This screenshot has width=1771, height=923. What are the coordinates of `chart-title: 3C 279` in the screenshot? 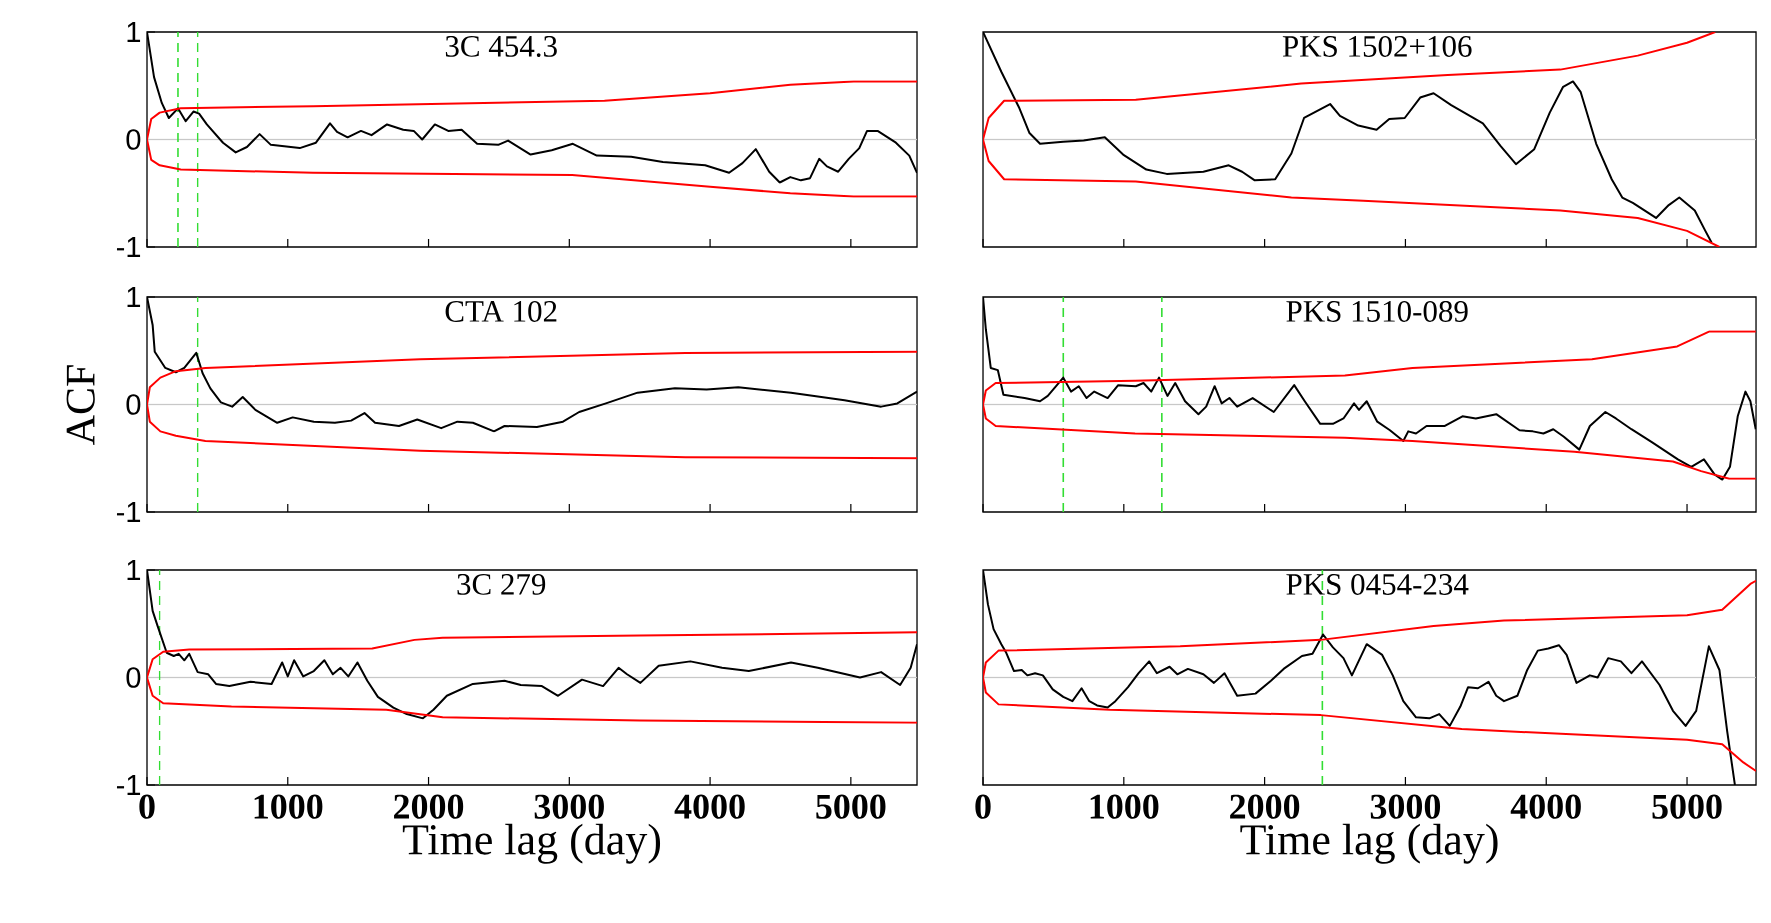 It's located at (501, 584).